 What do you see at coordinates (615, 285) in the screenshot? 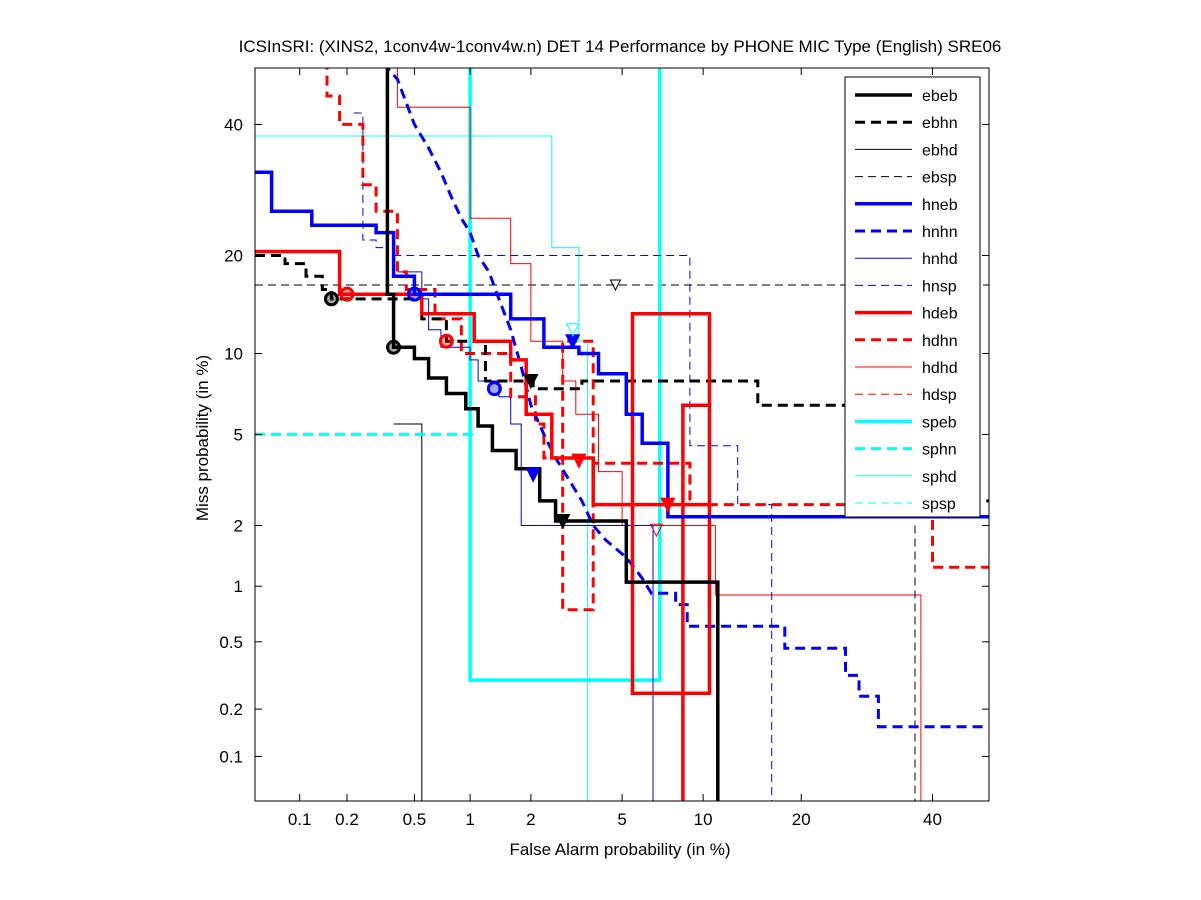
I see `marker-reference-triangle` at bounding box center [615, 285].